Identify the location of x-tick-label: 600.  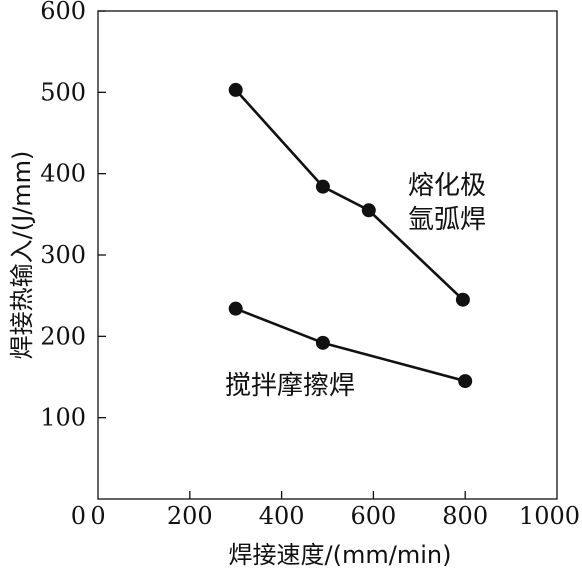
(373, 516).